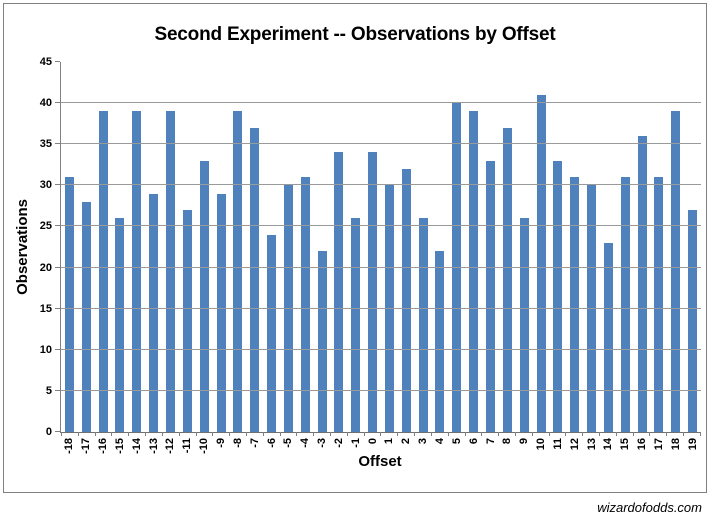 This screenshot has width=715, height=527. What do you see at coordinates (221, 443) in the screenshot?
I see `x-tick-label: -9` at bounding box center [221, 443].